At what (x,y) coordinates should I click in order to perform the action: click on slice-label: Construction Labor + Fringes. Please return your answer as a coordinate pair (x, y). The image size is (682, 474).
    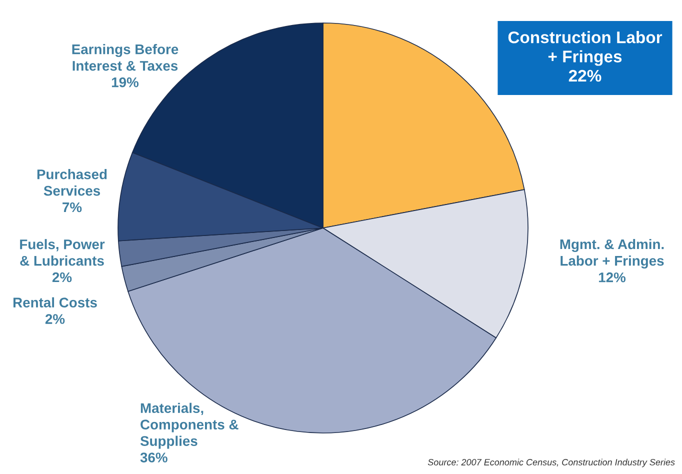
    Looking at the image, I should click on (585, 48).